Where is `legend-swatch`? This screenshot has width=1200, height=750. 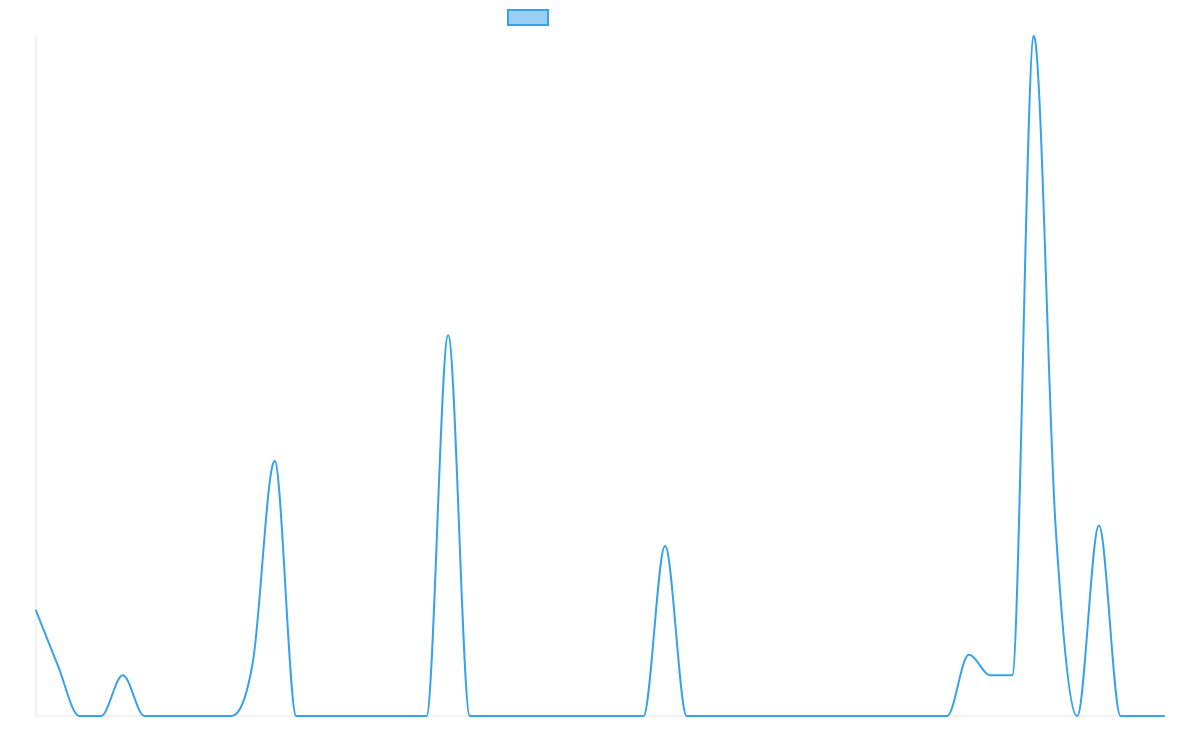
legend-swatch is located at coordinates (528, 17).